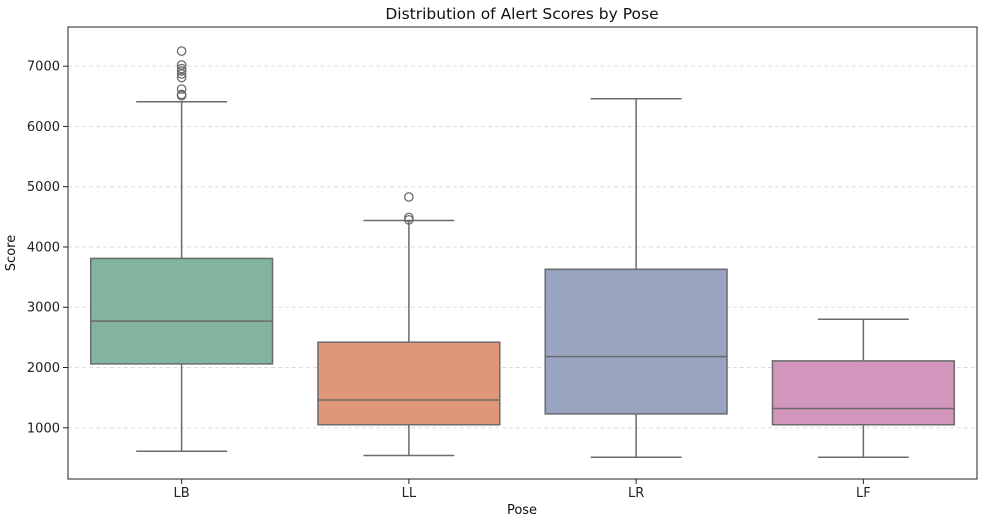  Describe the element at coordinates (409, 324) in the screenshot. I see `box-group-ll` at that location.